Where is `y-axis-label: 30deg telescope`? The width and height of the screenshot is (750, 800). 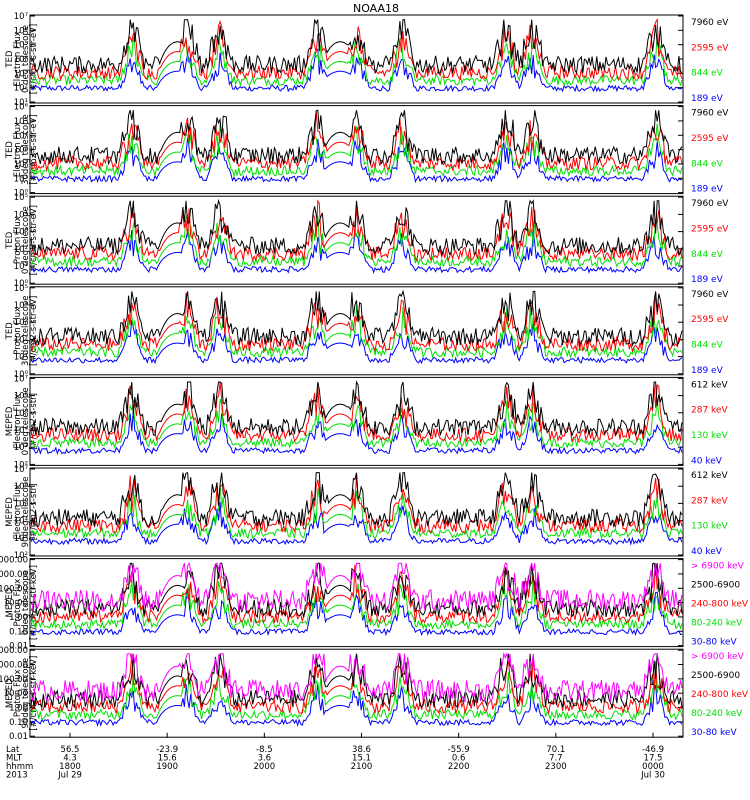 y-axis-label: 30deg telescope is located at coordinates (26, 330).